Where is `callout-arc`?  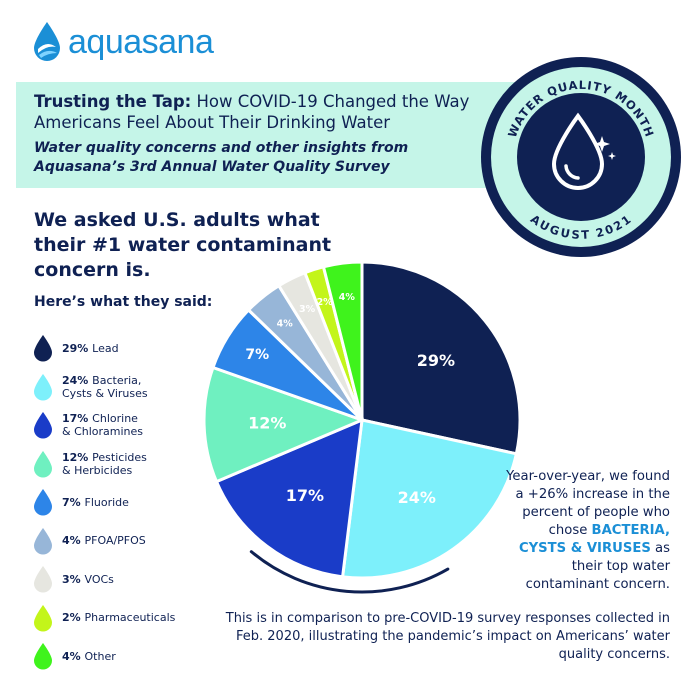 callout-arc is located at coordinates (349, 572).